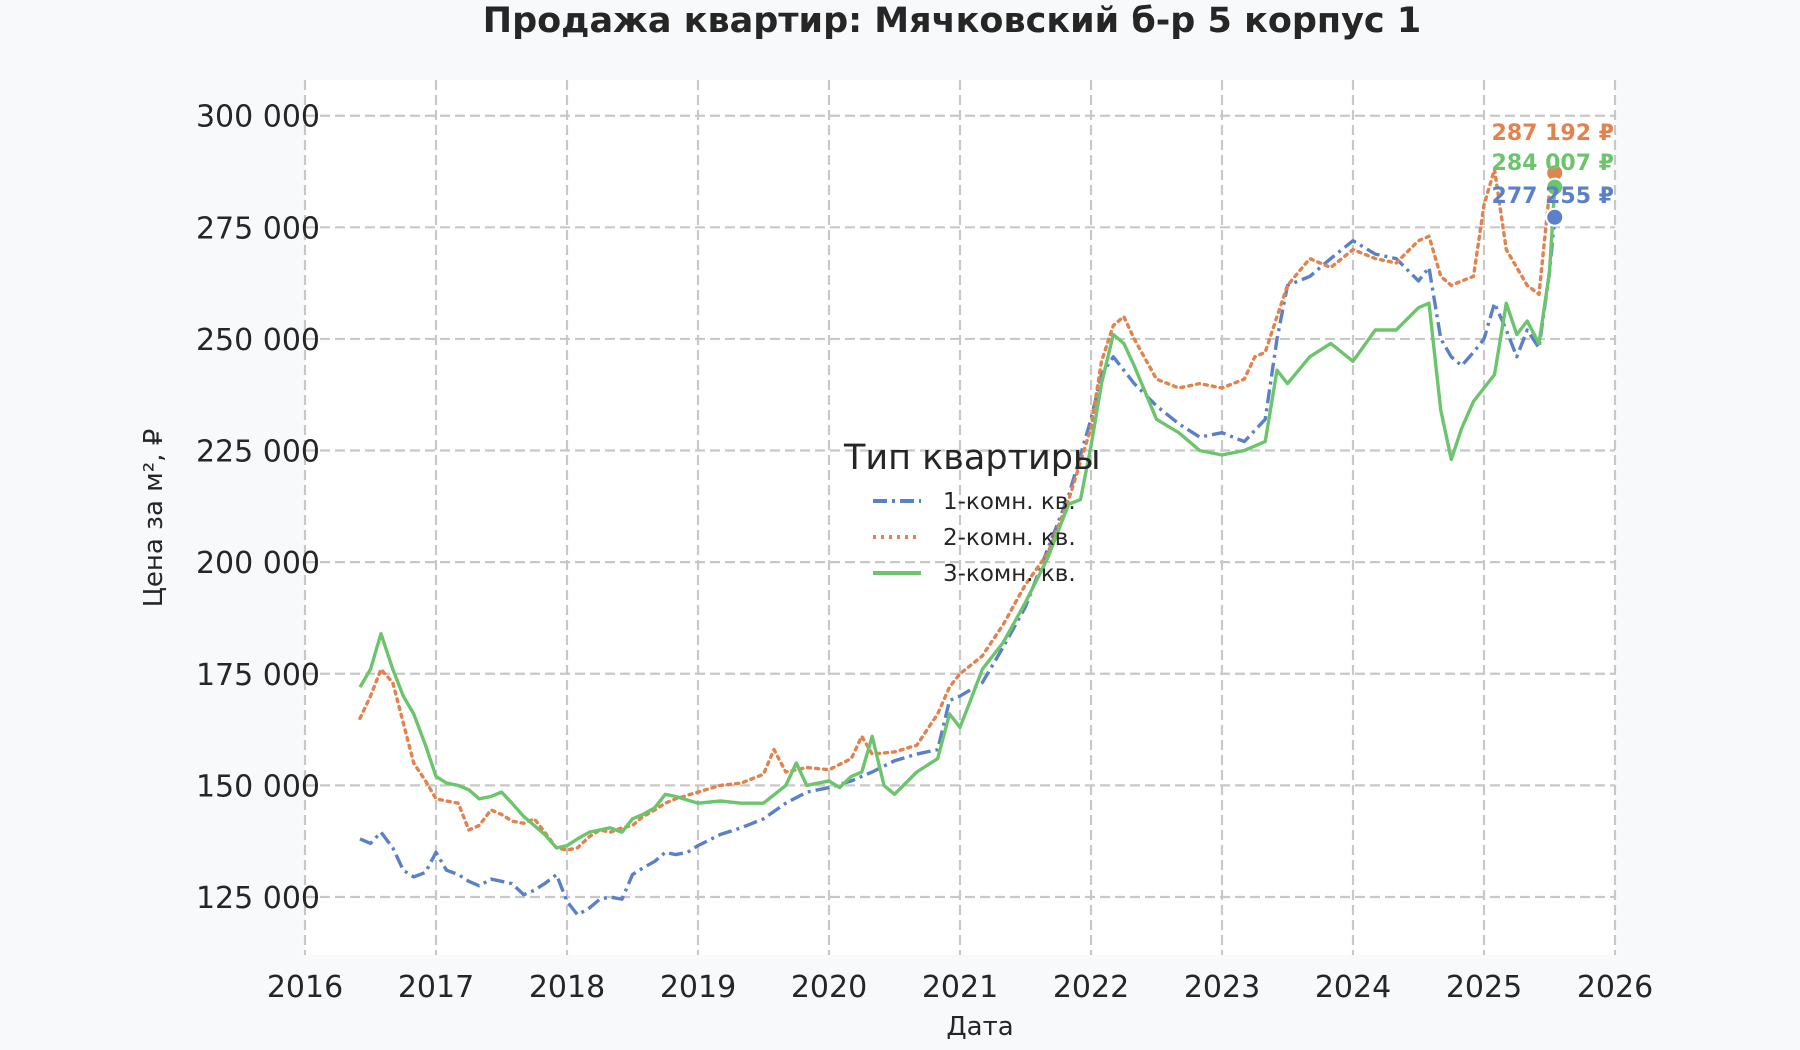 The height and width of the screenshot is (1050, 1800). What do you see at coordinates (258, 675) in the screenshot?
I see `y-tick-label: 175 000` at bounding box center [258, 675].